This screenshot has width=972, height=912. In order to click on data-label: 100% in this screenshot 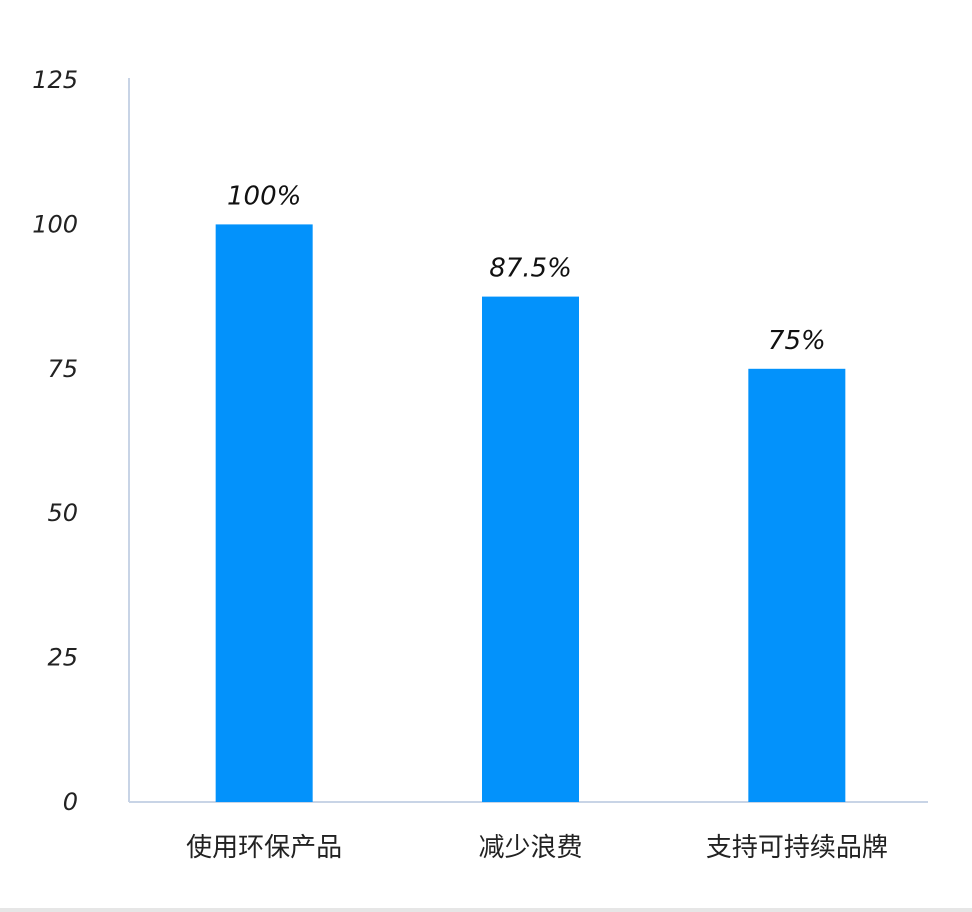, I will do `click(264, 196)`.